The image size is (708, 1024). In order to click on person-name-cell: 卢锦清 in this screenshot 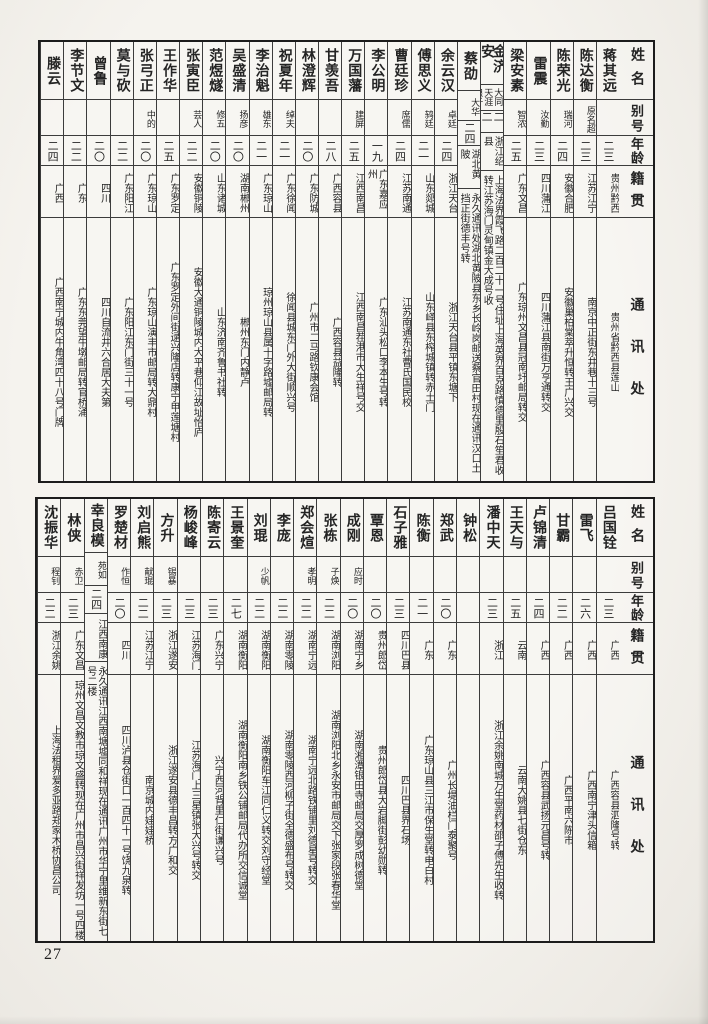, I will do `click(538, 528)`.